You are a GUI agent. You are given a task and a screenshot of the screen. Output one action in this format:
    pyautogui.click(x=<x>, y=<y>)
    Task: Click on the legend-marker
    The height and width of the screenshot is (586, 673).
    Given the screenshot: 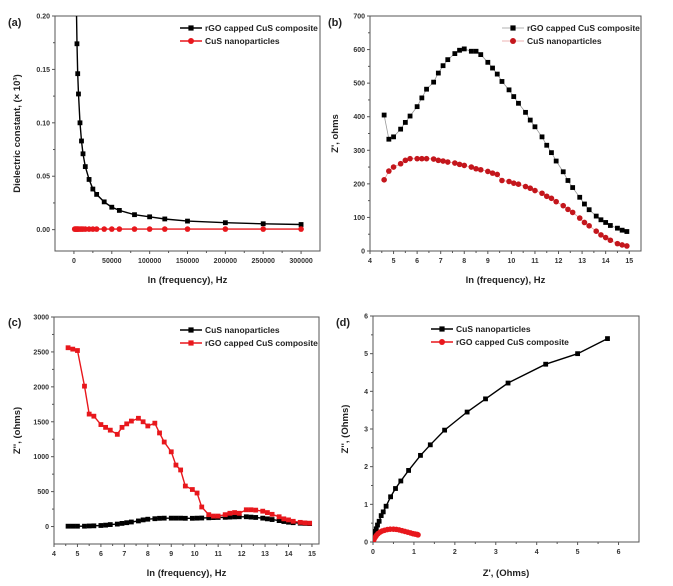 What is the action you would take?
    pyautogui.click(x=513, y=28)
    